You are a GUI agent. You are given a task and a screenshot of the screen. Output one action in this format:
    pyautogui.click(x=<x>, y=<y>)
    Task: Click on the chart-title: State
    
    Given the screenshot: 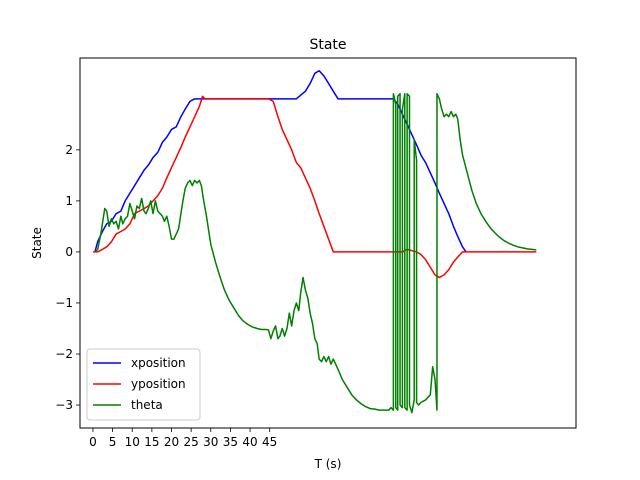 What is the action you would take?
    pyautogui.click(x=327, y=45)
    